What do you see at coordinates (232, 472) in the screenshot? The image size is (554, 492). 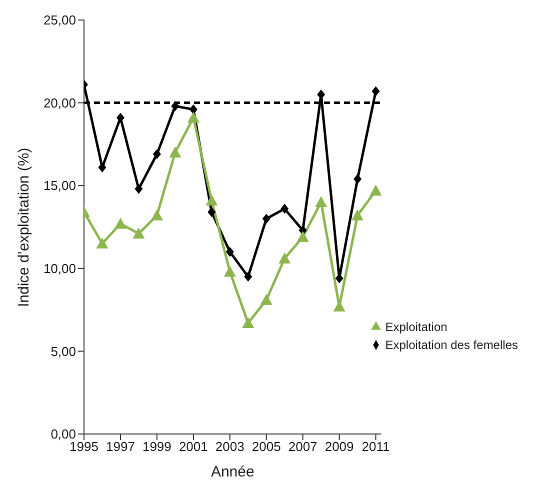 I see `x-axis-title: Année` at bounding box center [232, 472].